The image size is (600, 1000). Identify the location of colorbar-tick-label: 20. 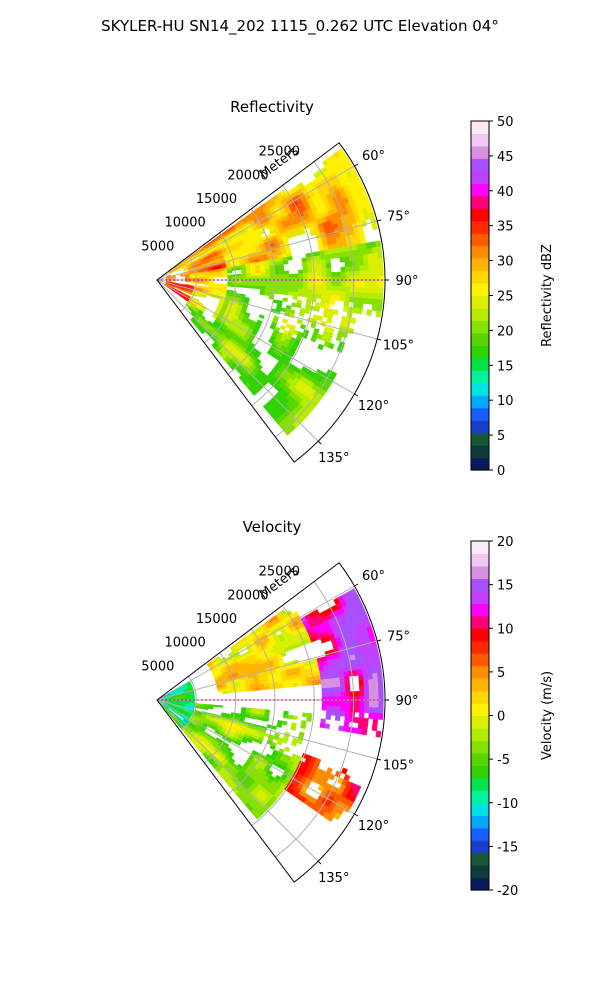
(505, 331).